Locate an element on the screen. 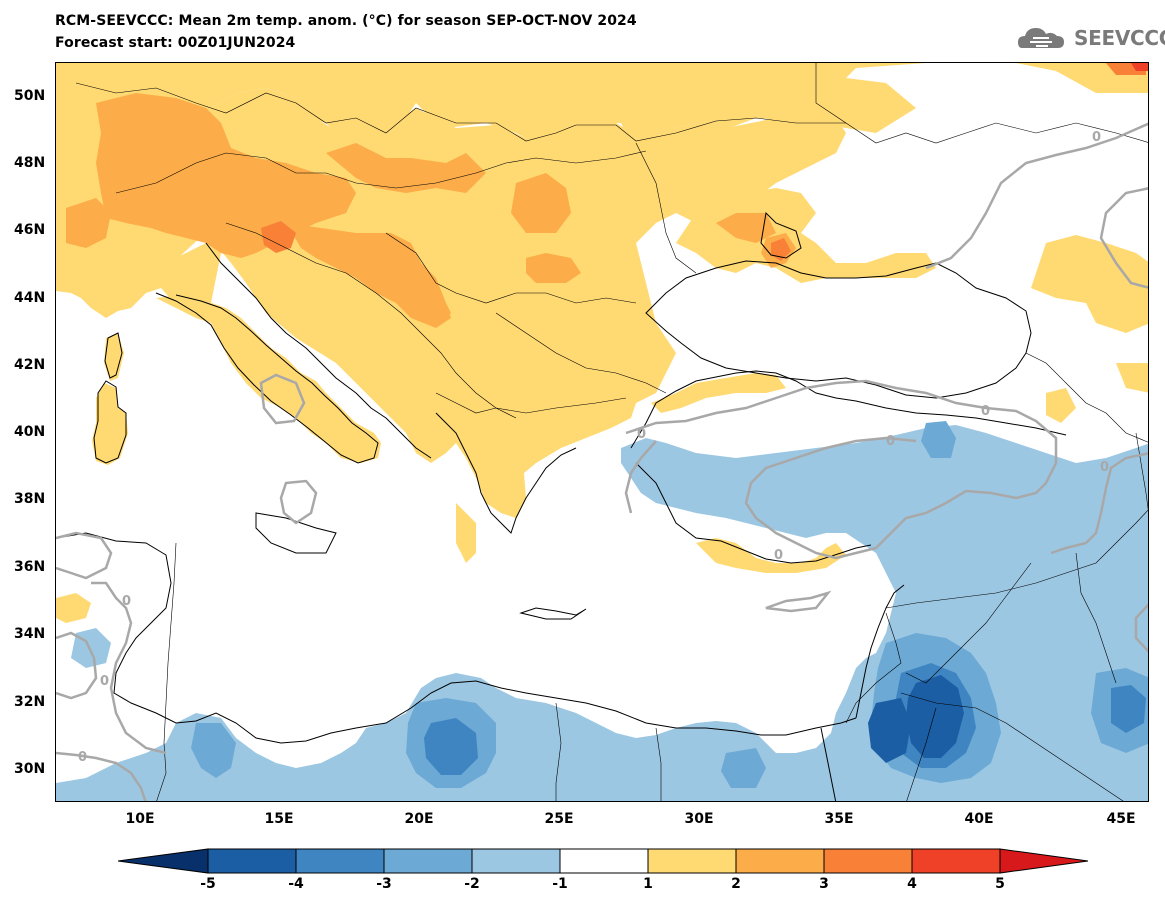 This screenshot has height=907, width=1165. lat-label-38n: 38N is located at coordinates (30, 499).